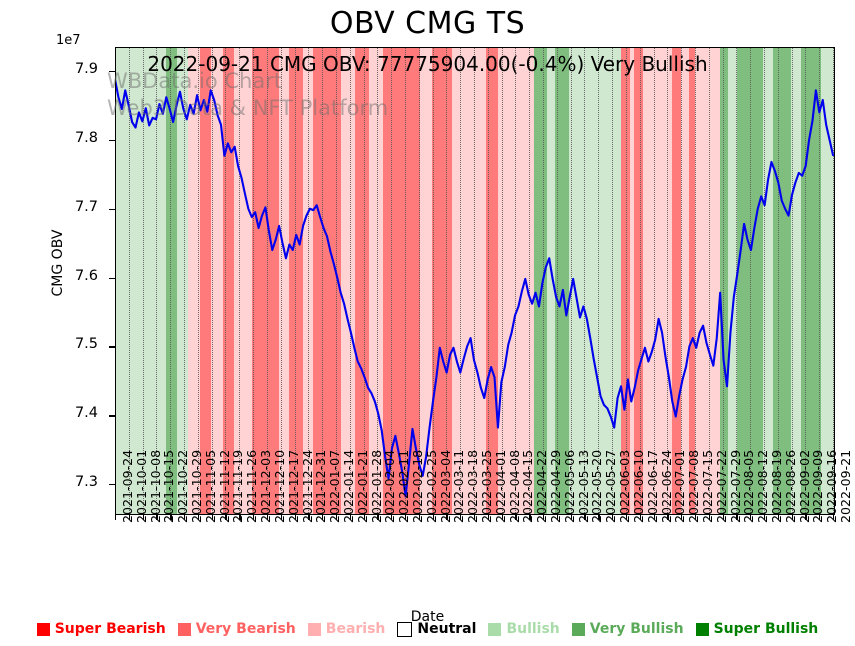 This screenshot has width=855, height=646. Describe the element at coordinates (776, 486) in the screenshot. I see `x-tick-label: 2022-08-19` at that location.